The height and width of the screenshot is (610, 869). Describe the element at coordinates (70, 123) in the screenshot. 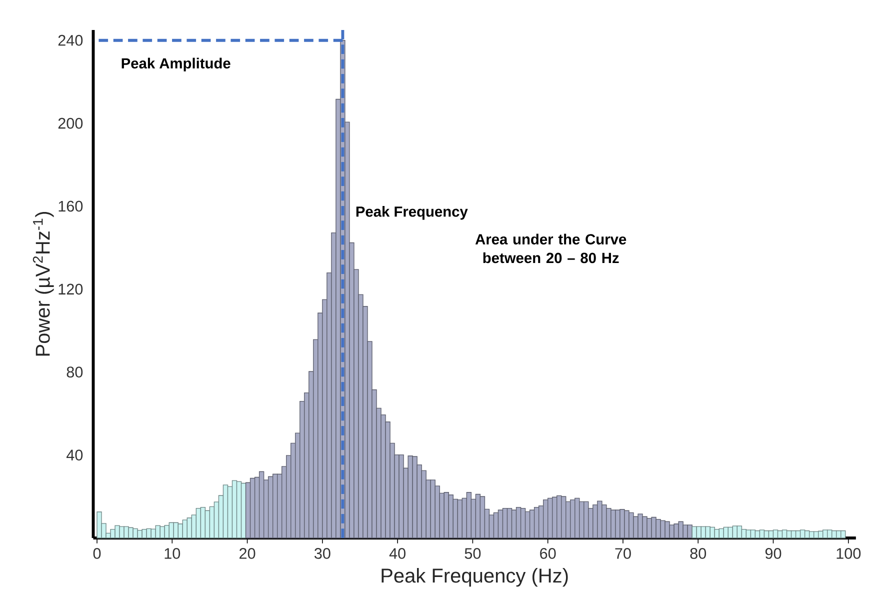

I see `y-tick-label: 200` at that location.